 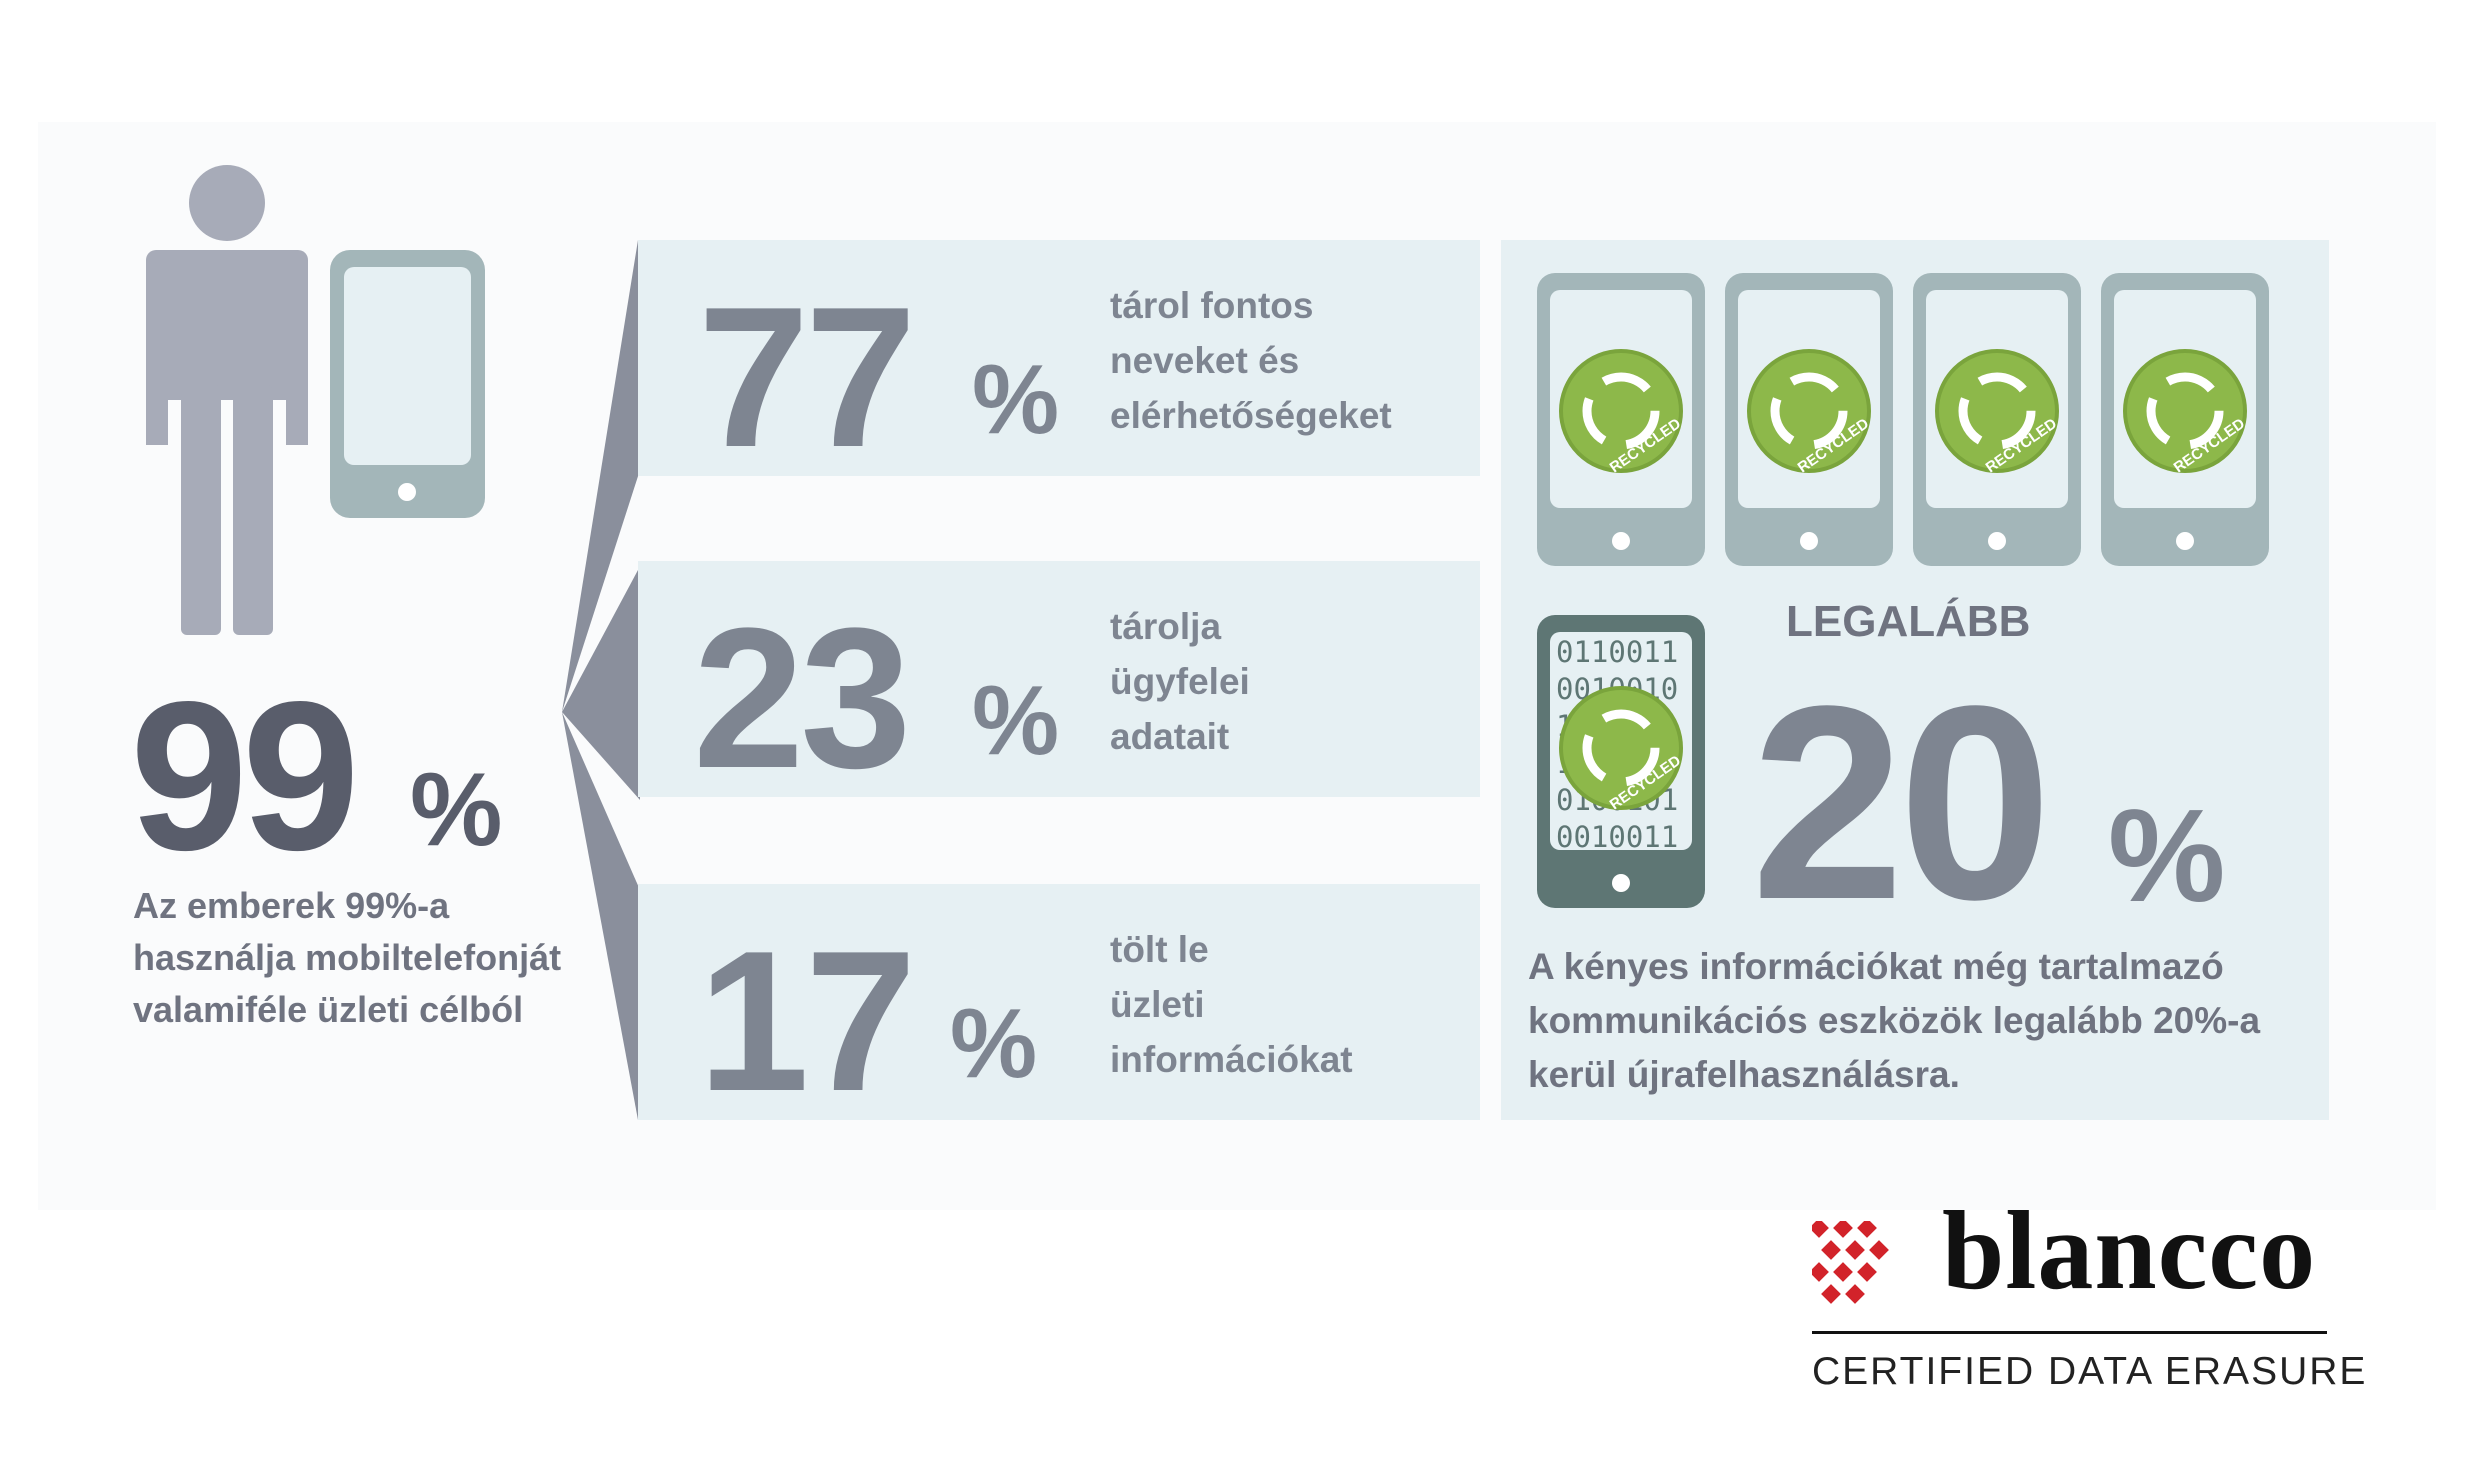 I want to click on stat-line: elérhetőségeket, so click(x=1251, y=415).